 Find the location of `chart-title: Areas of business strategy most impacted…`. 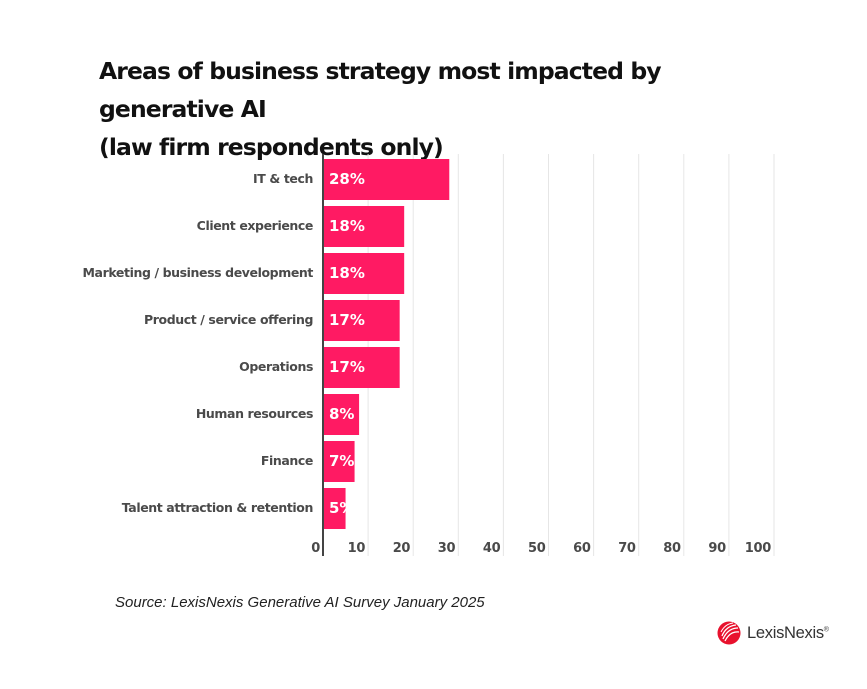

chart-title: Areas of business strategy most impacted… is located at coordinates (449, 109).